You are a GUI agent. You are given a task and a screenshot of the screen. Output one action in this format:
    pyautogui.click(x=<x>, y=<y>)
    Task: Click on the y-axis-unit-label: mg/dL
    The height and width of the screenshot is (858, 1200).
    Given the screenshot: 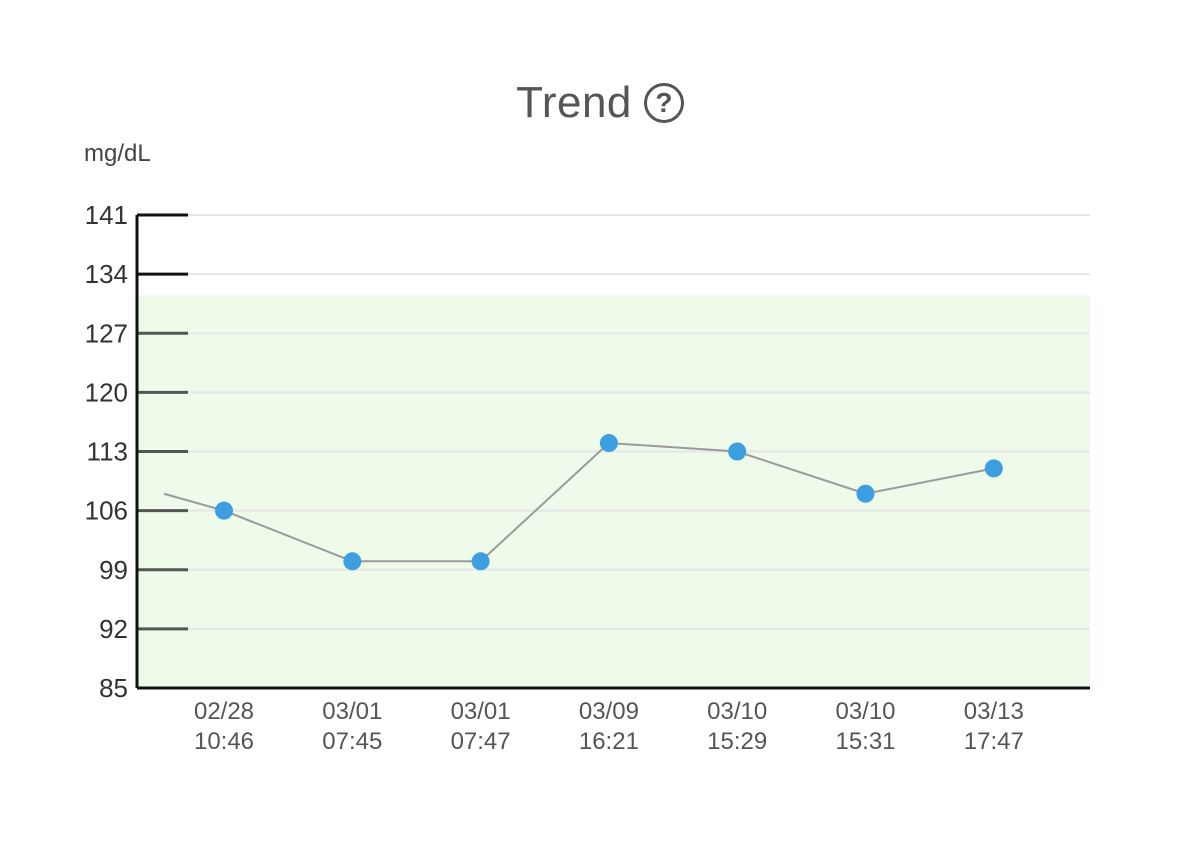 What is the action you would take?
    pyautogui.click(x=117, y=153)
    